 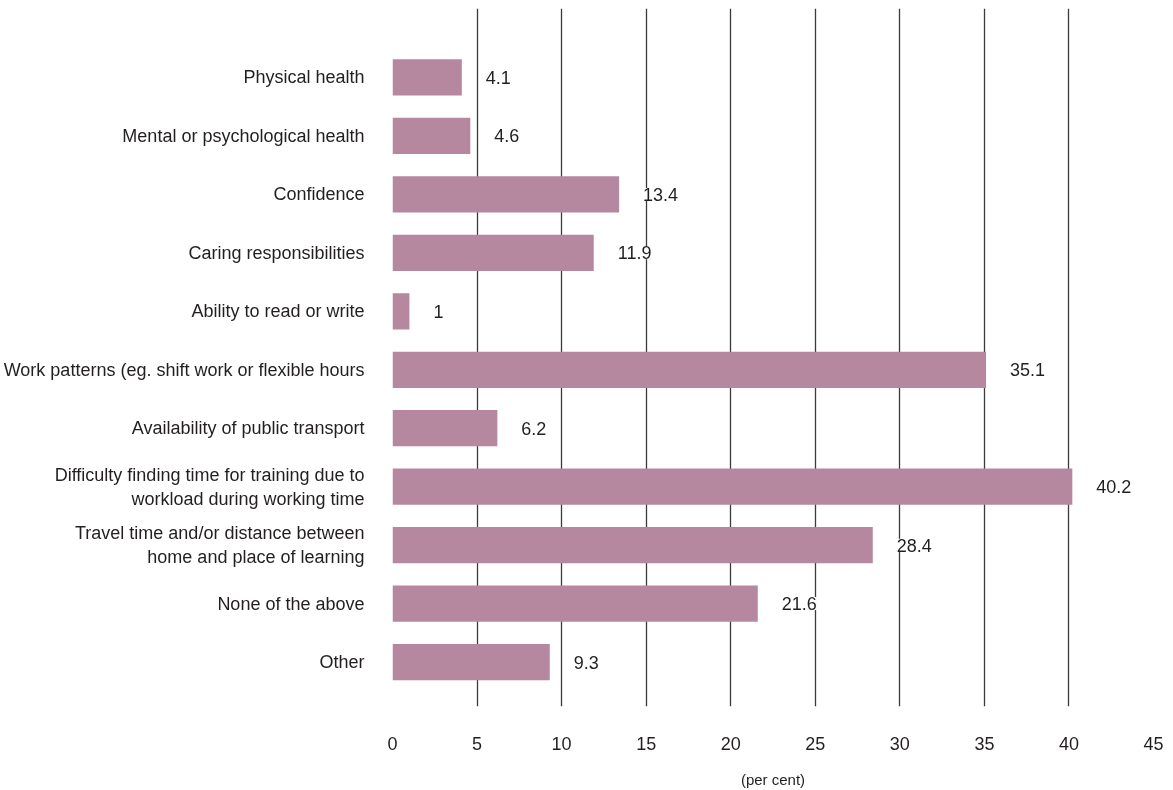 I want to click on x-tick-label: 35, so click(x=984, y=743).